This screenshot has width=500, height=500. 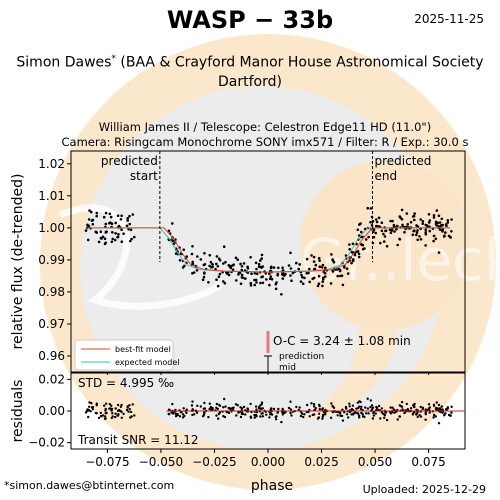 I want to click on flux-y-tick-label: 0.99, so click(x=51, y=260).